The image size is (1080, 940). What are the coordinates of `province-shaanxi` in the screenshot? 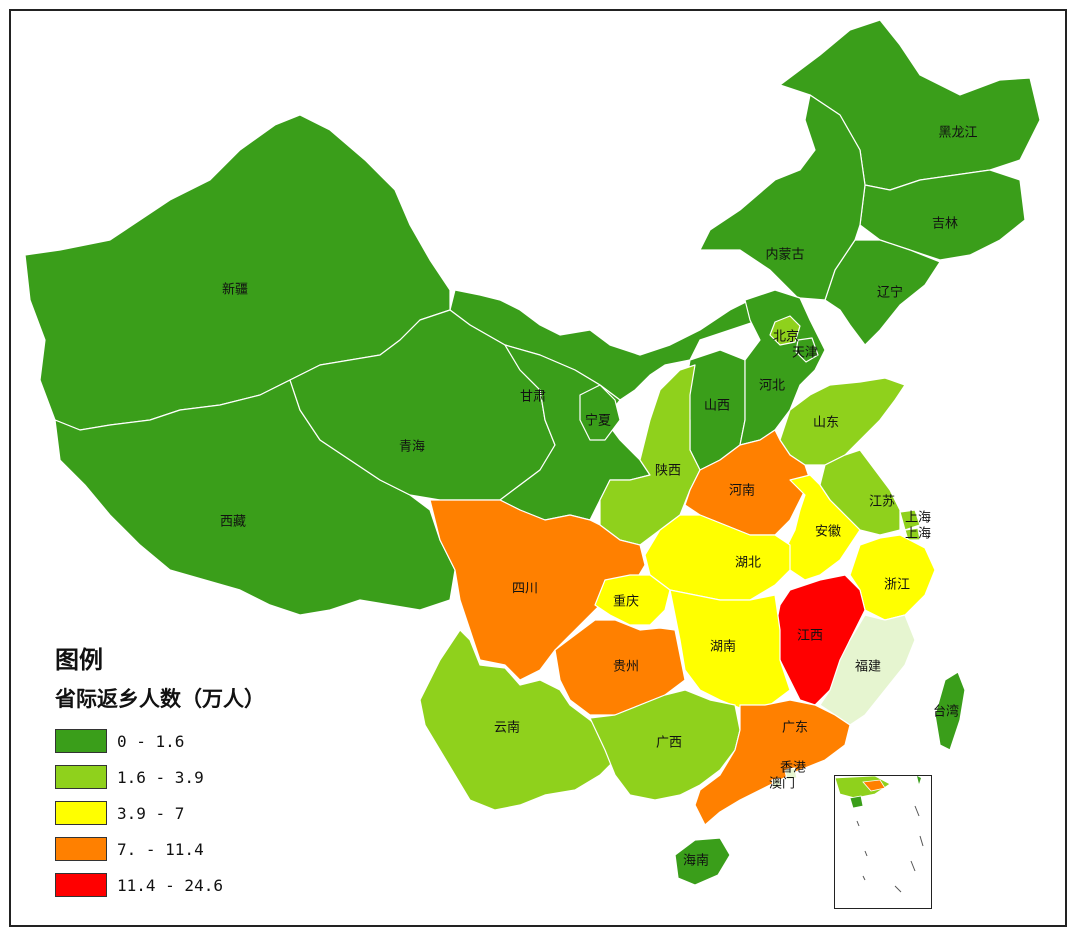 It's located at (650, 455).